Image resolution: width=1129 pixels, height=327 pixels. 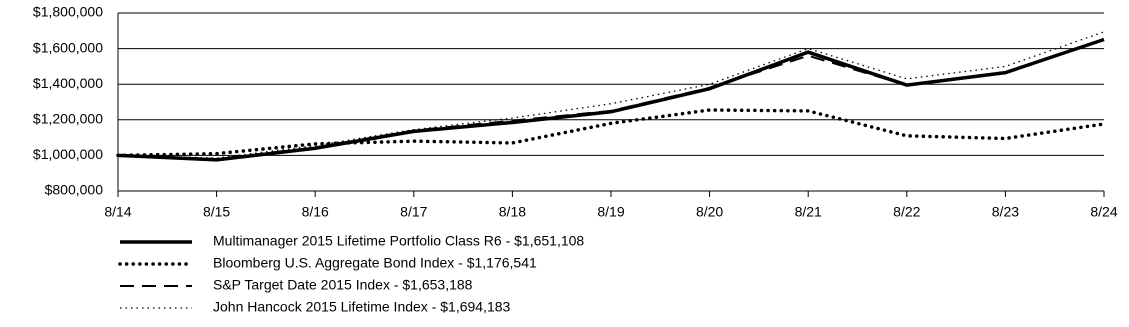 What do you see at coordinates (68, 119) in the screenshot?
I see `y-tick-label: $1,200,000` at bounding box center [68, 119].